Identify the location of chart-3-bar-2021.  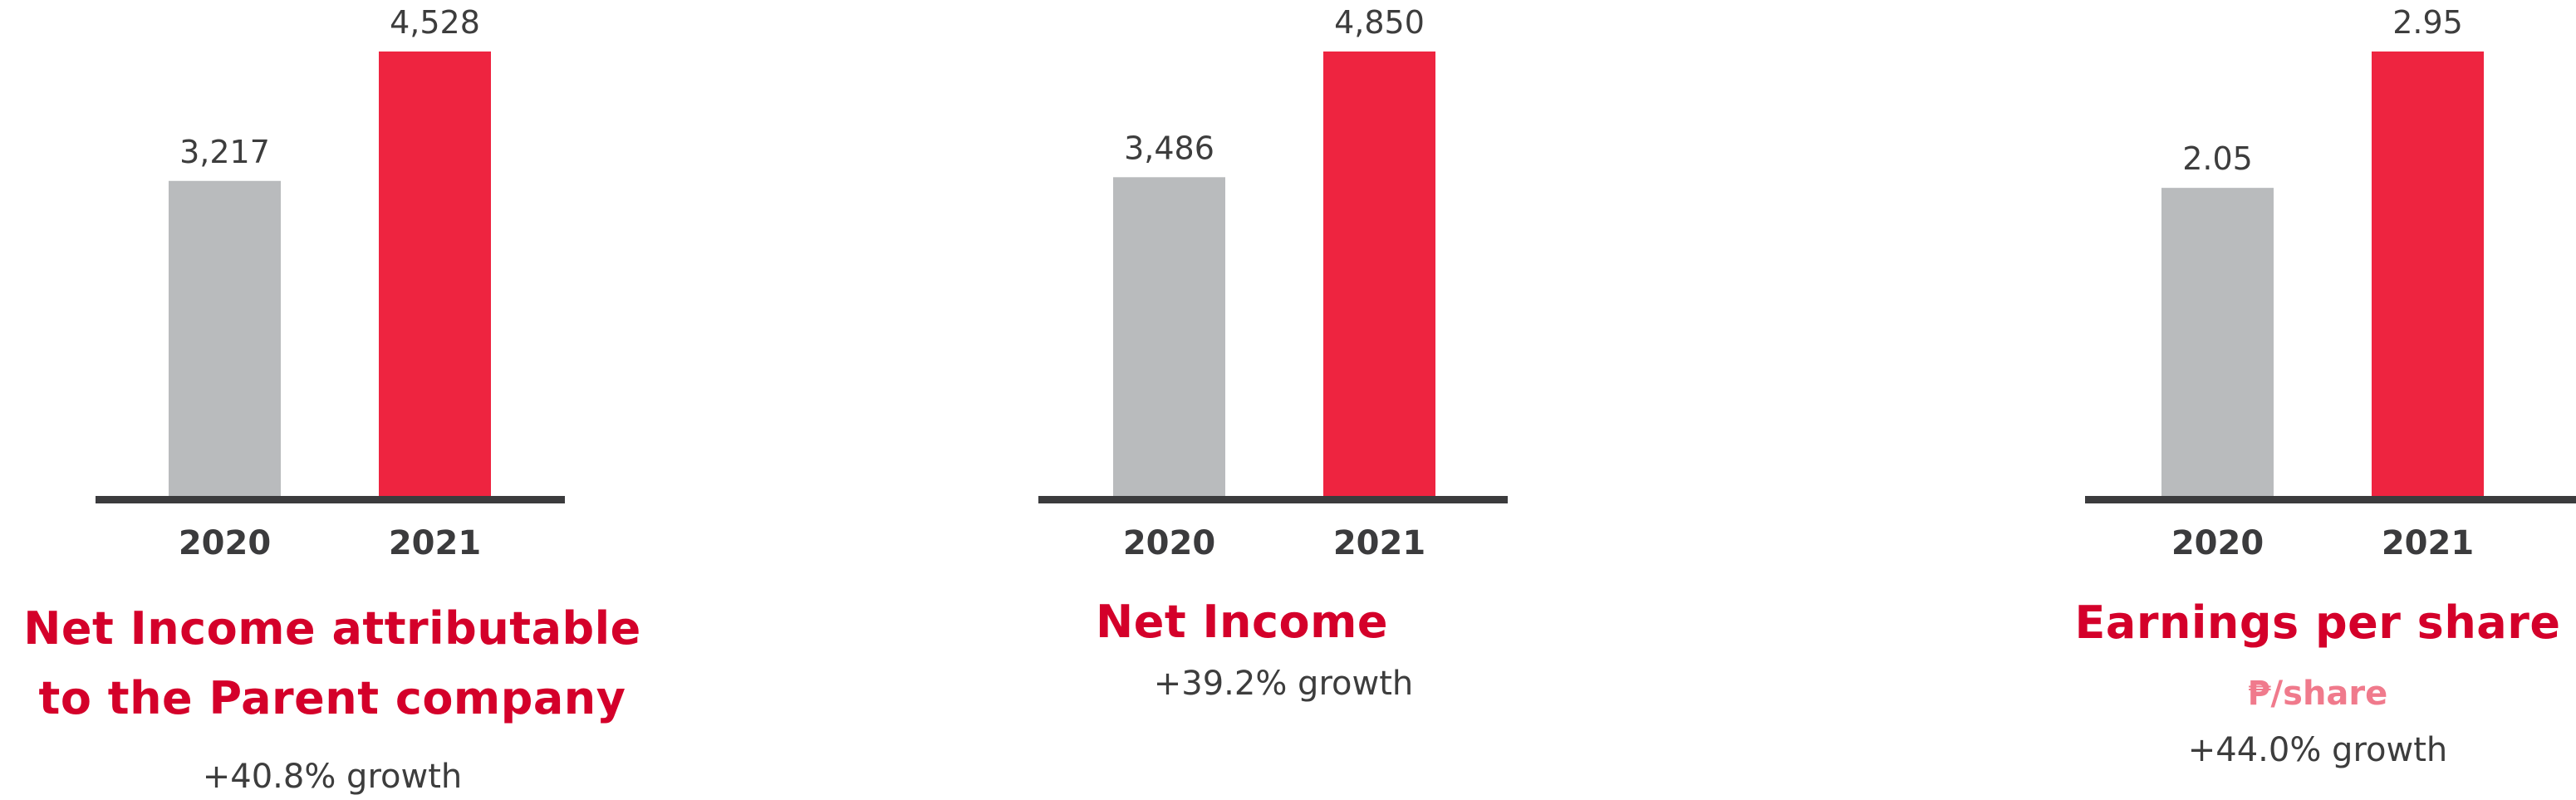
(2428, 275).